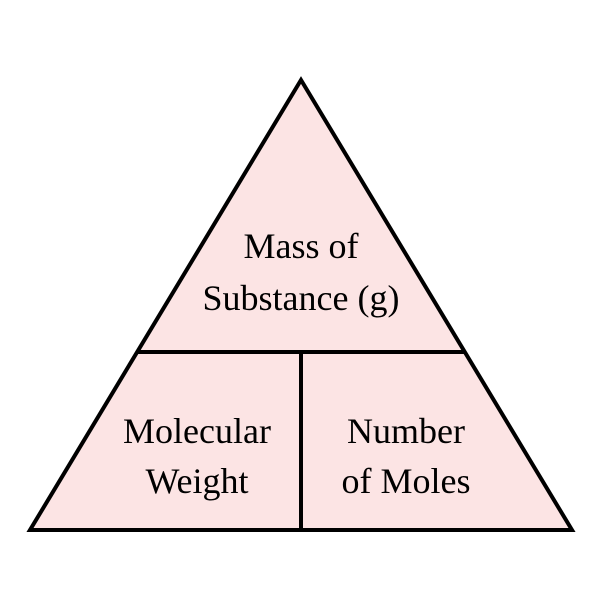 The image size is (602, 602). I want to click on top-label-line1: Mass of, so click(301, 246).